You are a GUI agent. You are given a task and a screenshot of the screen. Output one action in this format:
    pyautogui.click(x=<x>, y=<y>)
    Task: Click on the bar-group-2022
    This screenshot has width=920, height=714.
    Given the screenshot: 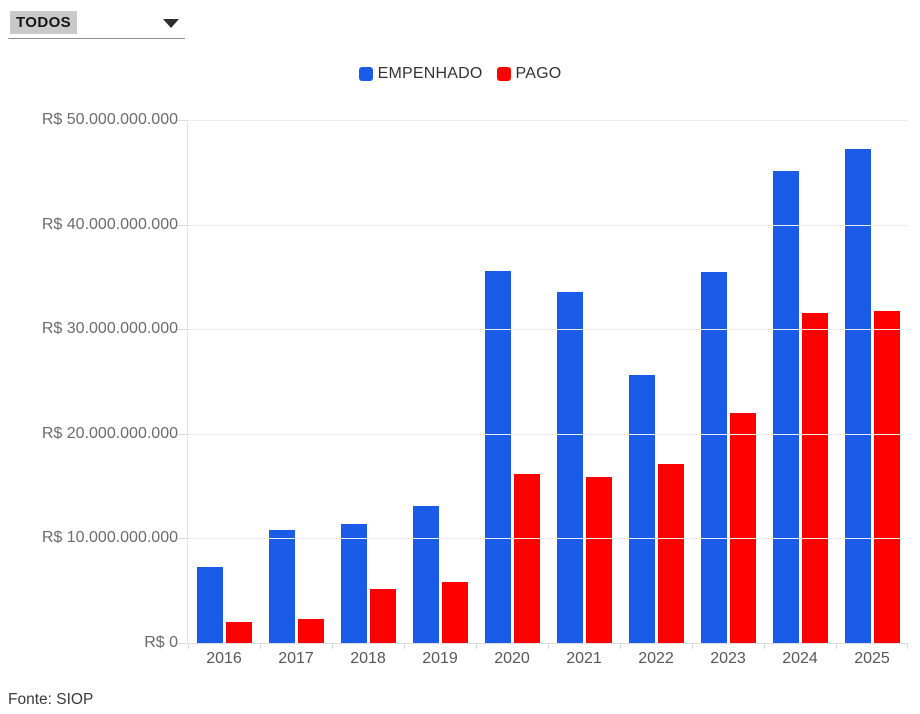 What is the action you would take?
    pyautogui.click(x=656, y=381)
    